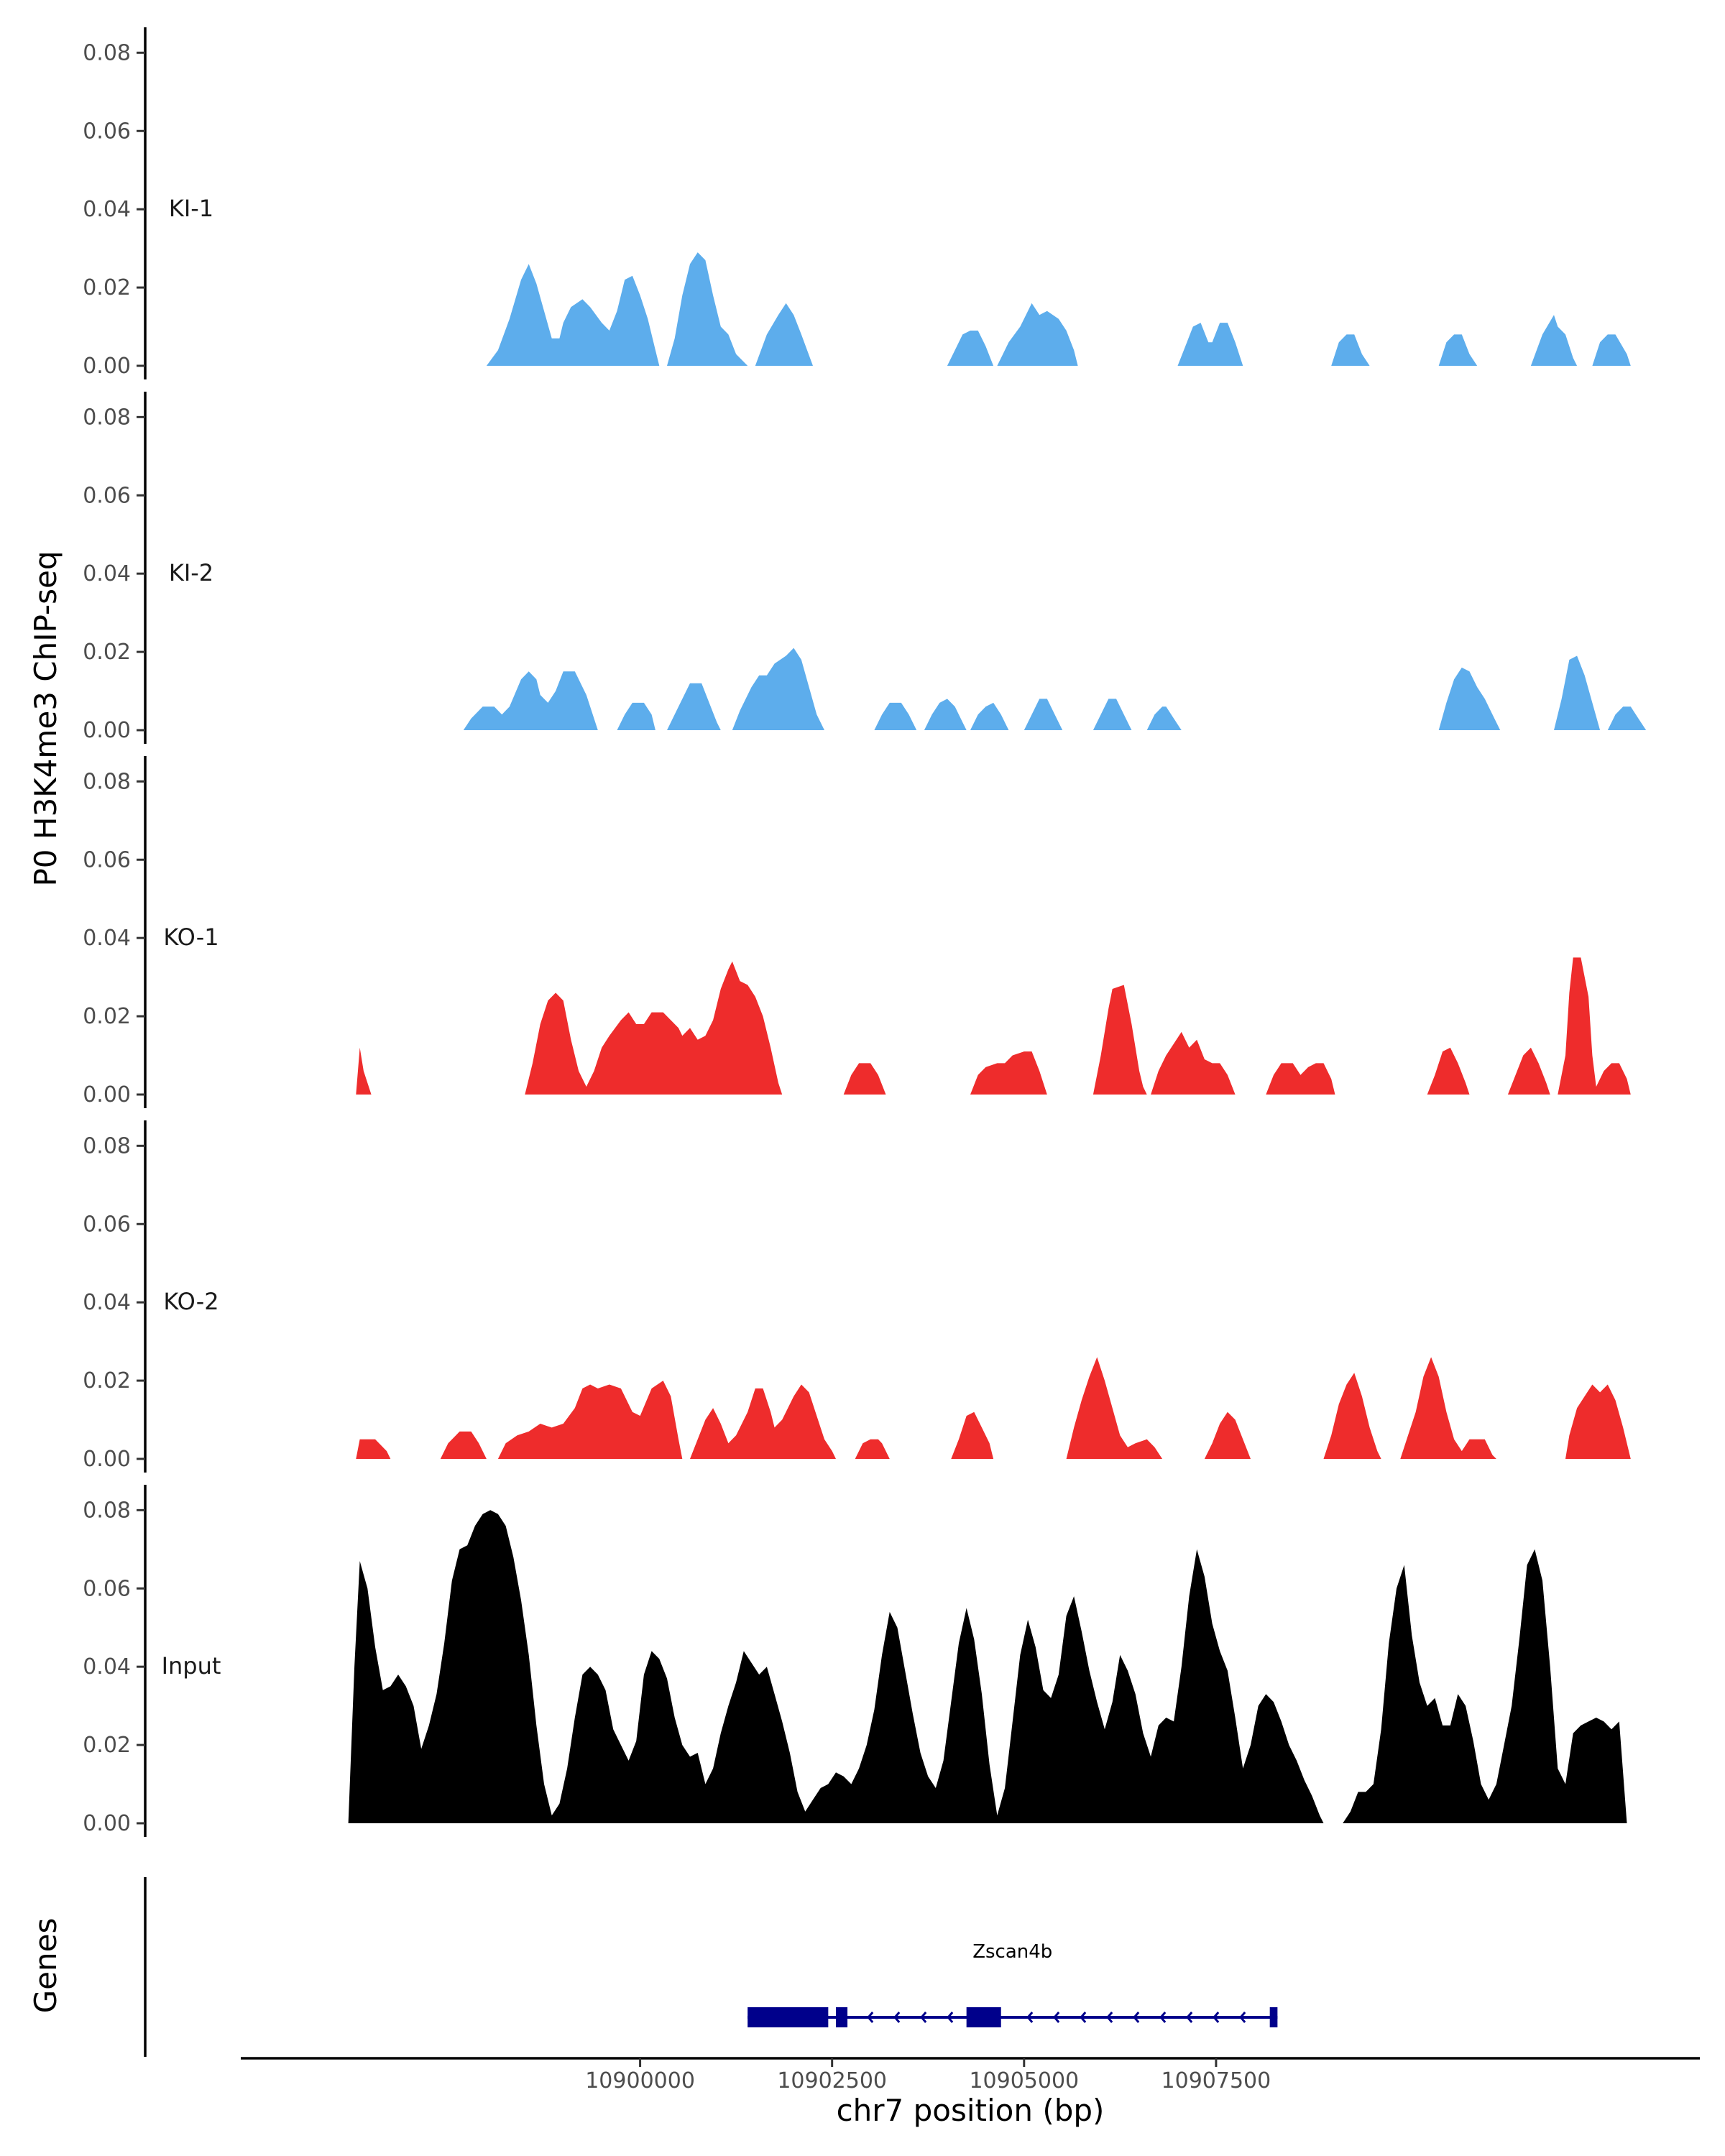 Image resolution: width=1725 pixels, height=2156 pixels. What do you see at coordinates (857, 1296) in the screenshot?
I see `track-panel-ko-2: 0.00 0.02 0.04 0.06 0.08 KO-2` at bounding box center [857, 1296].